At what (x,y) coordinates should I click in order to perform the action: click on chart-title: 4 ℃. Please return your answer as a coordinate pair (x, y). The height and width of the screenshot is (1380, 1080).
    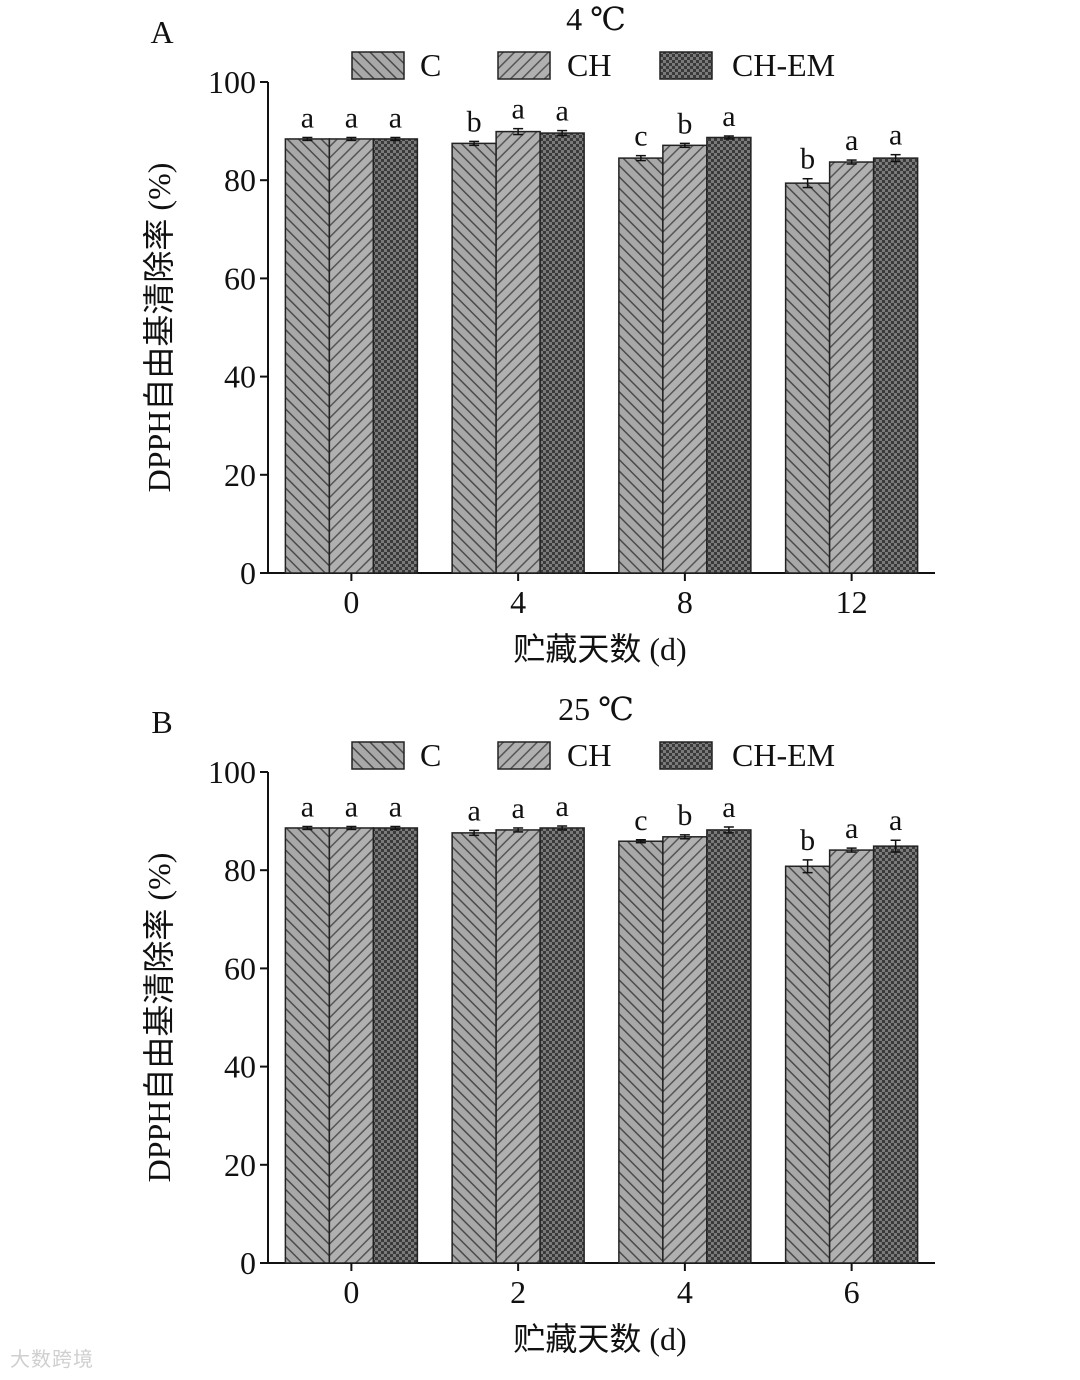
    Looking at the image, I should click on (596, 19).